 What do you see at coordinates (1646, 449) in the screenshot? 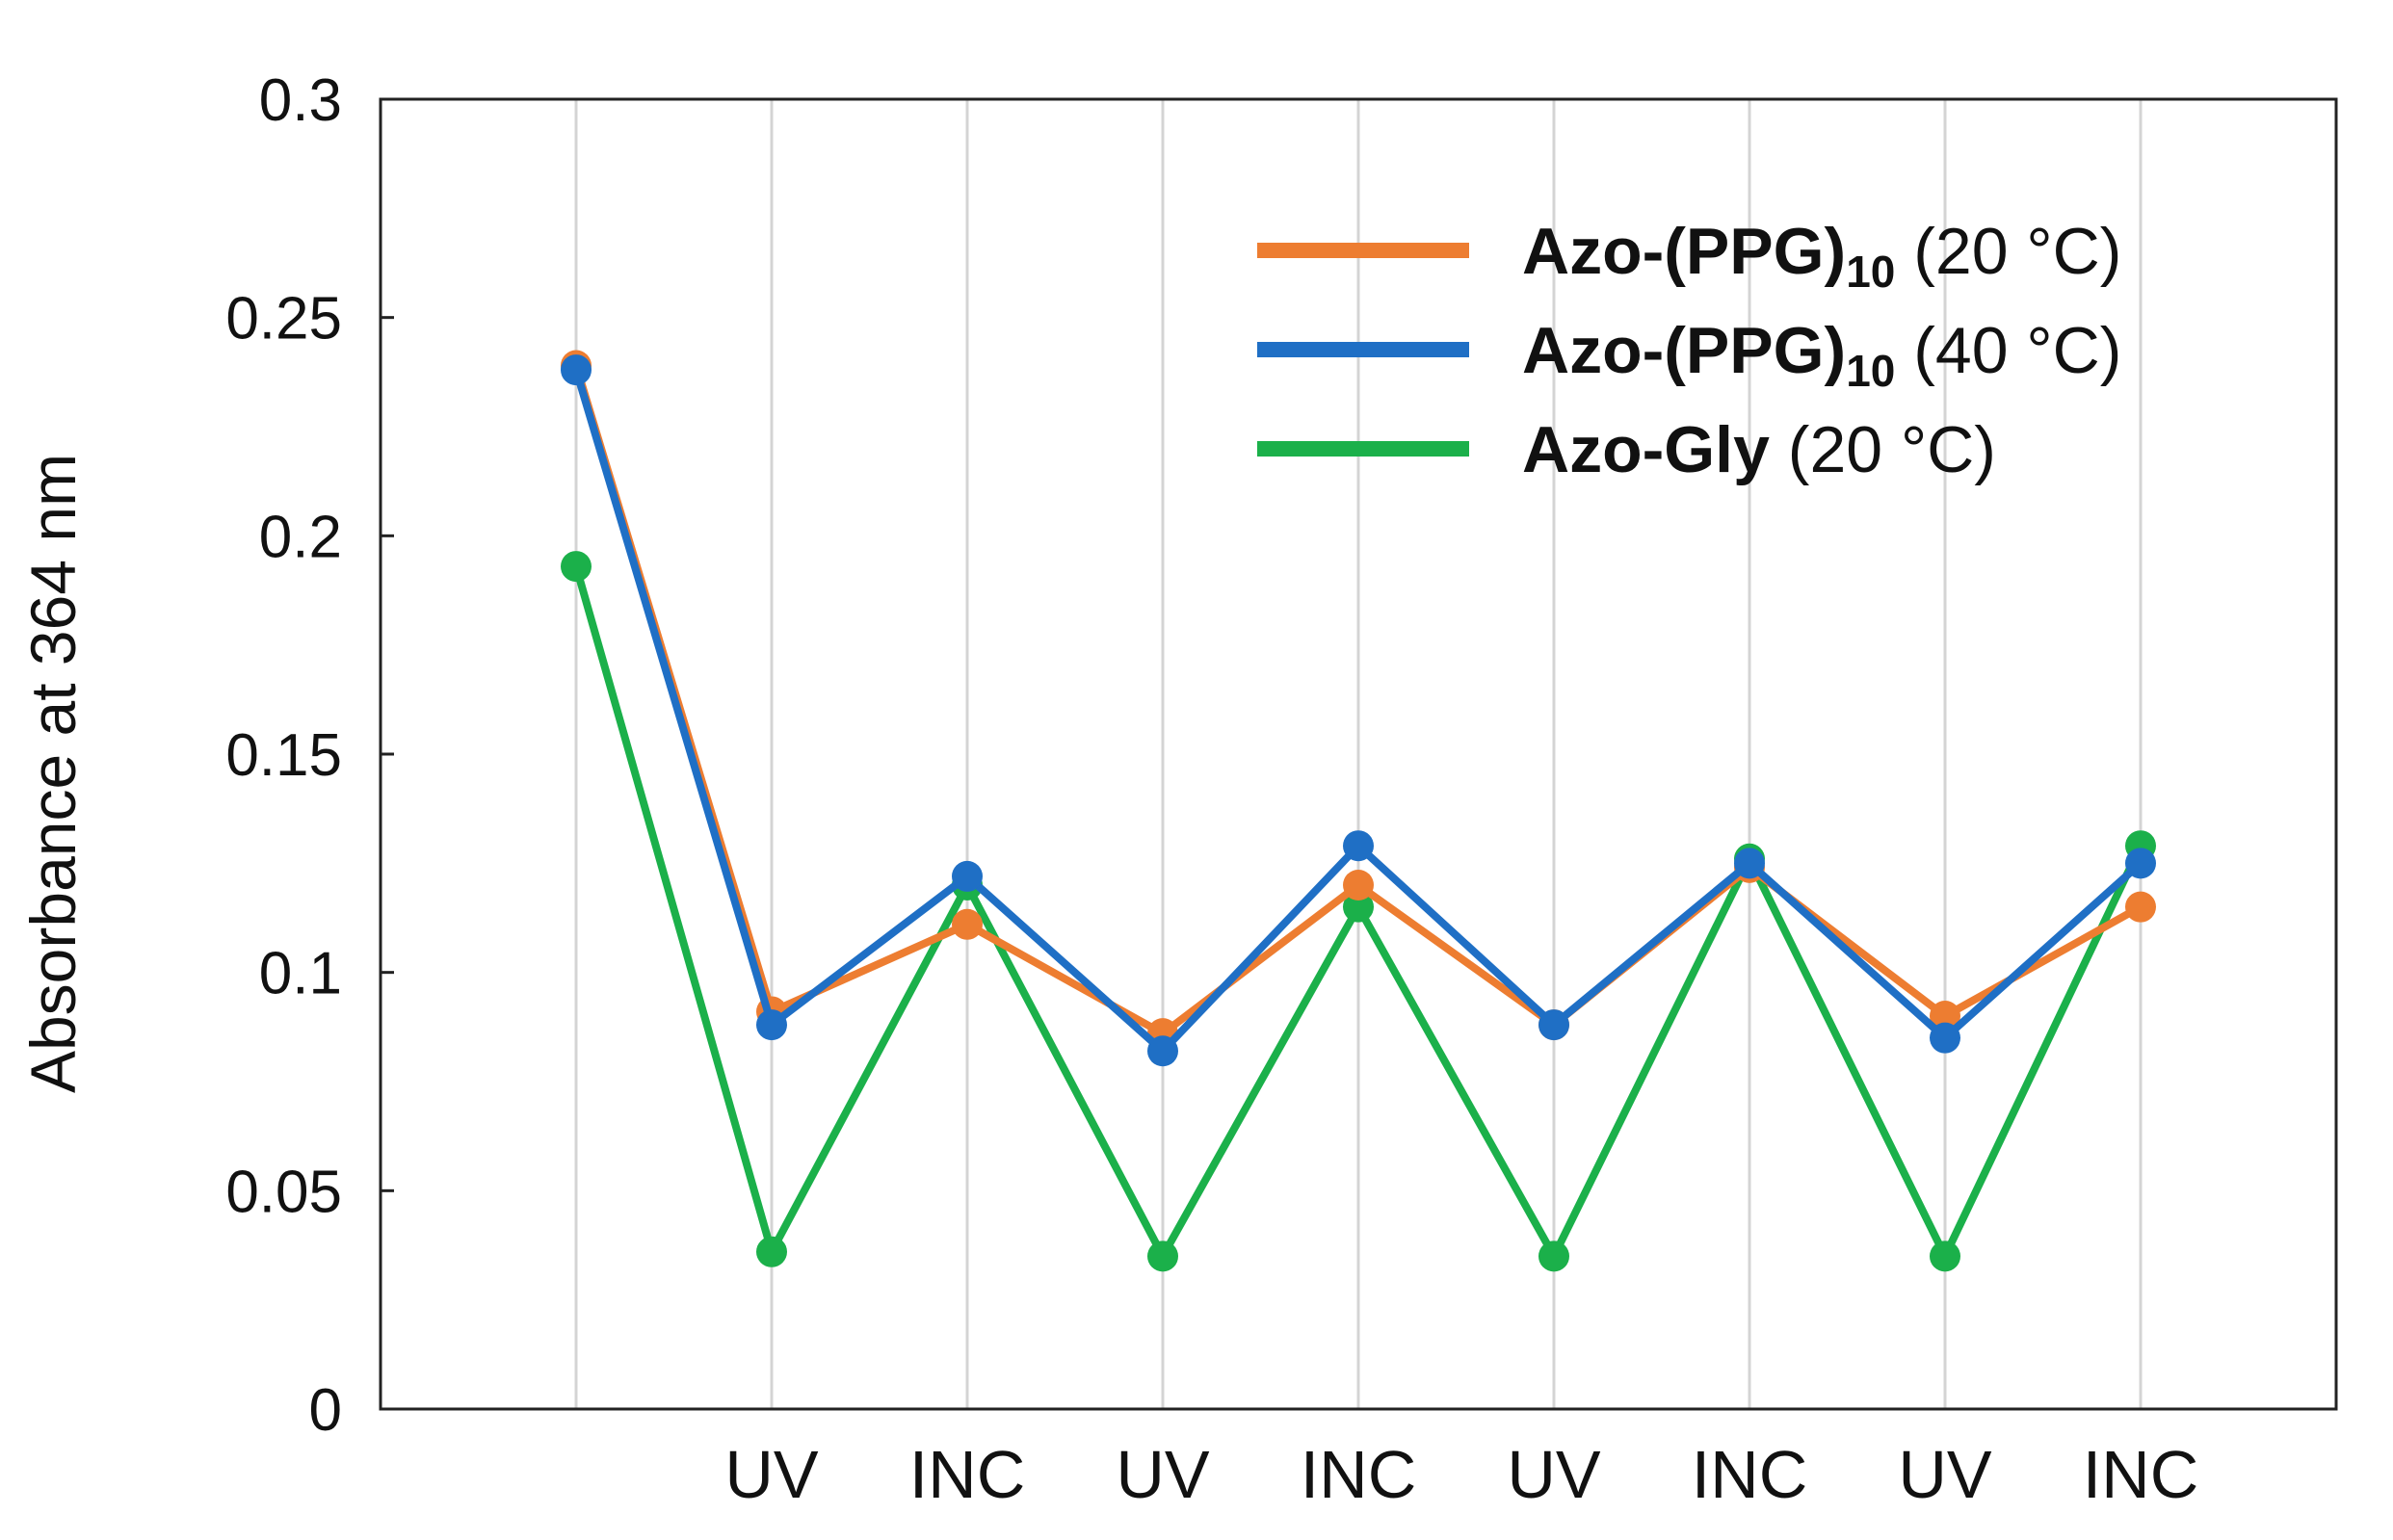
I see `legend-label-bold: Azo-Gly` at bounding box center [1646, 449].